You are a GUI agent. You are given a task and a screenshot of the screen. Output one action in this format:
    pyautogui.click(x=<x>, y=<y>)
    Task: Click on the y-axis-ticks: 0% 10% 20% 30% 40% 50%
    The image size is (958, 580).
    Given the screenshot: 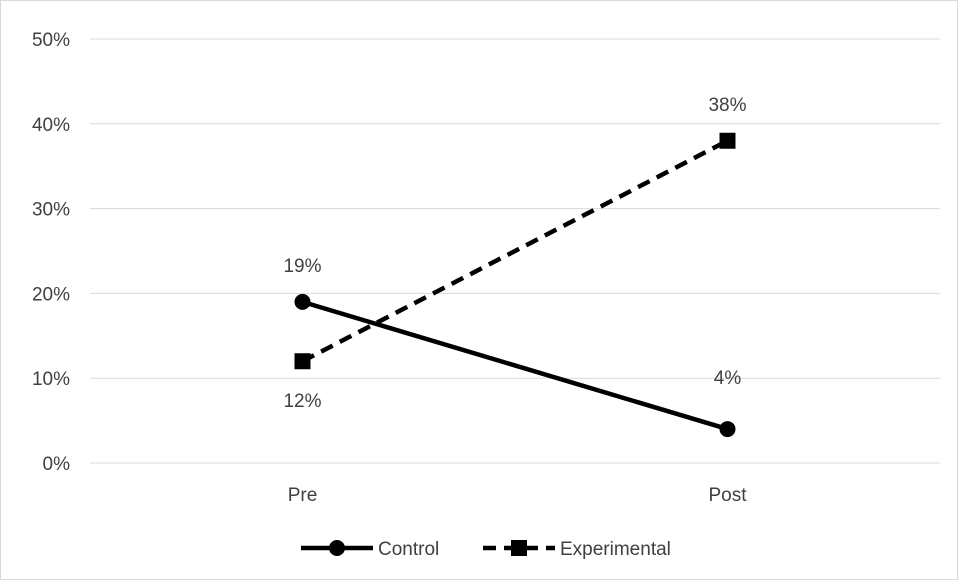 What is the action you would take?
    pyautogui.click(x=51, y=252)
    